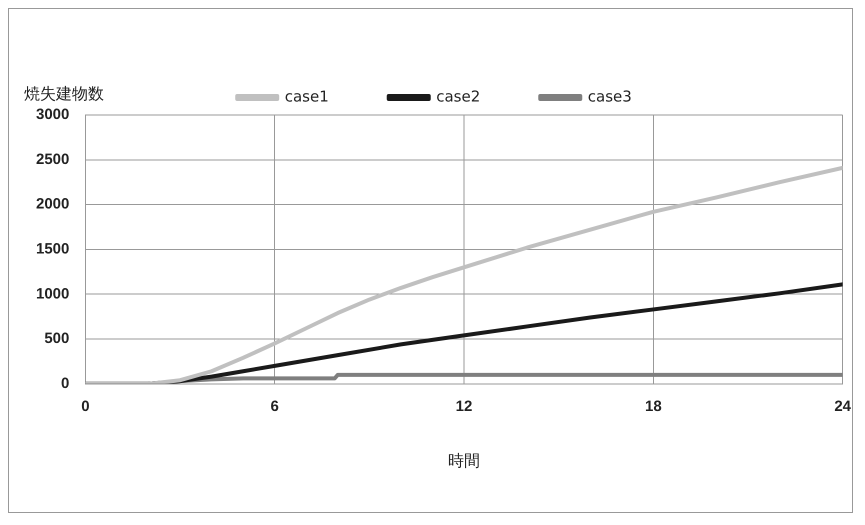 The width and height of the screenshot is (865, 525). Describe the element at coordinates (274, 406) in the screenshot. I see `x-tick-label: 6` at that location.